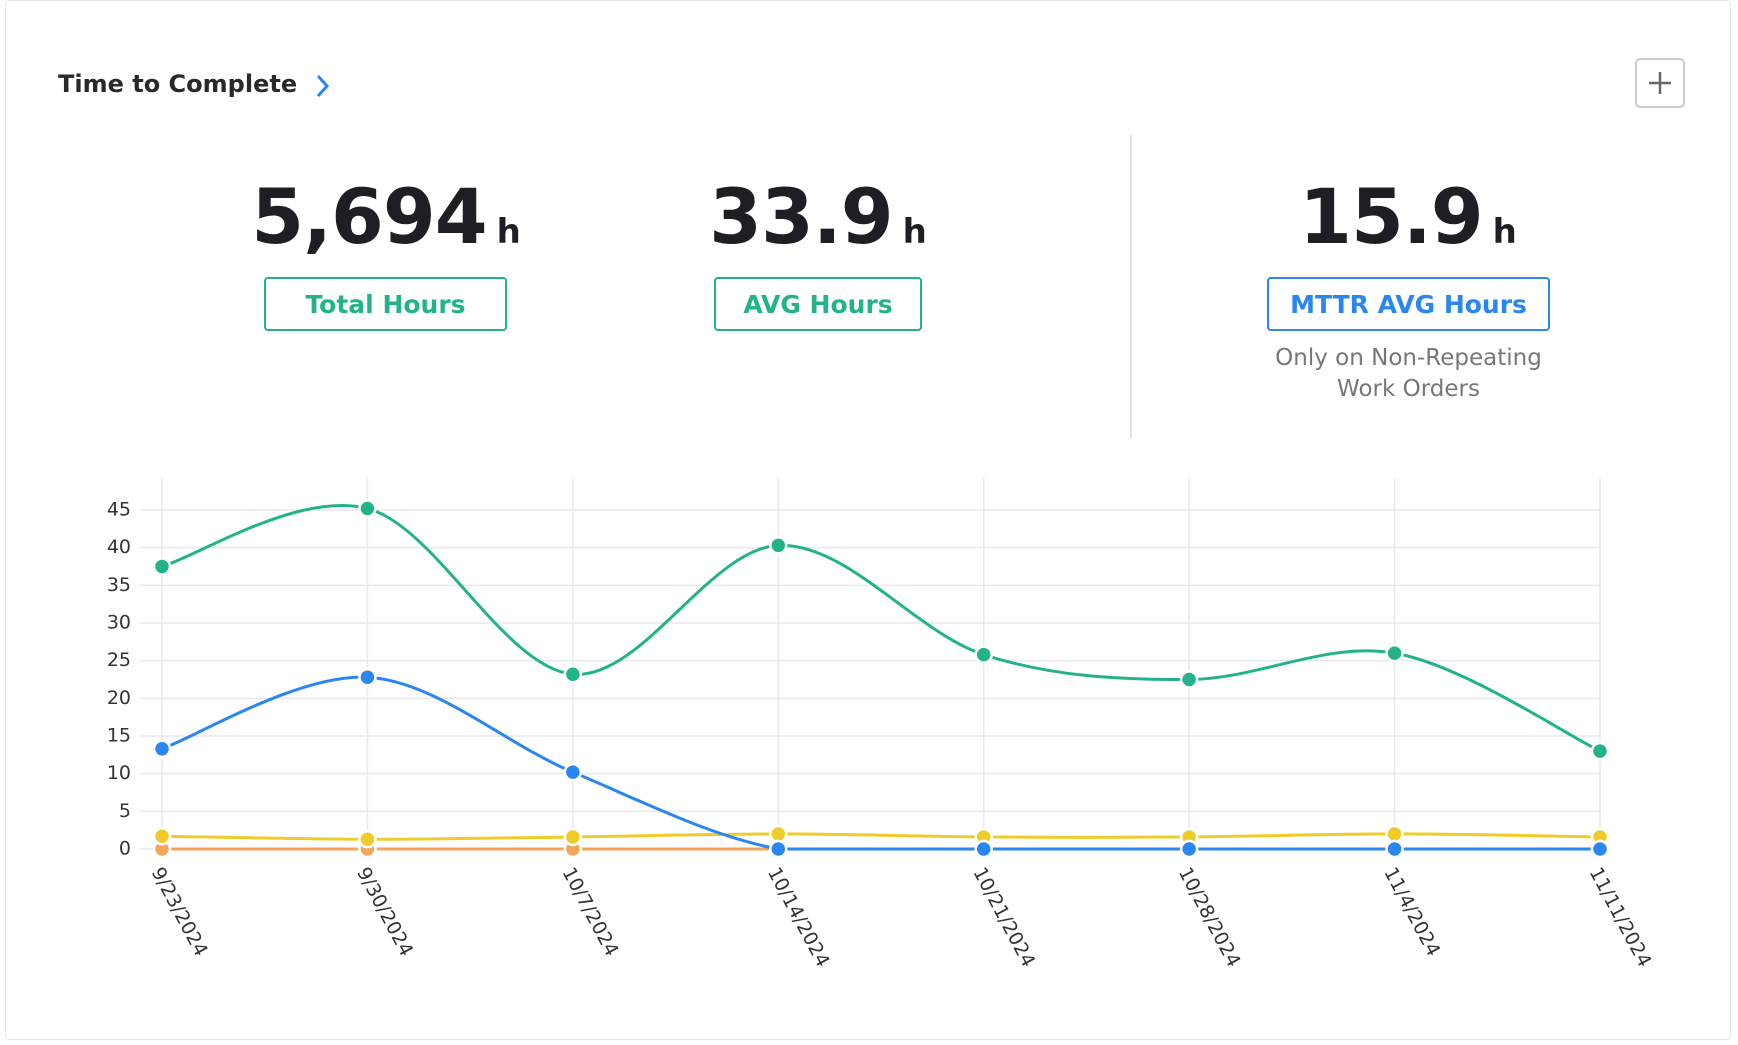 The width and height of the screenshot is (1738, 1045). I want to click on kpi-note: Work Orders, so click(1408, 389).